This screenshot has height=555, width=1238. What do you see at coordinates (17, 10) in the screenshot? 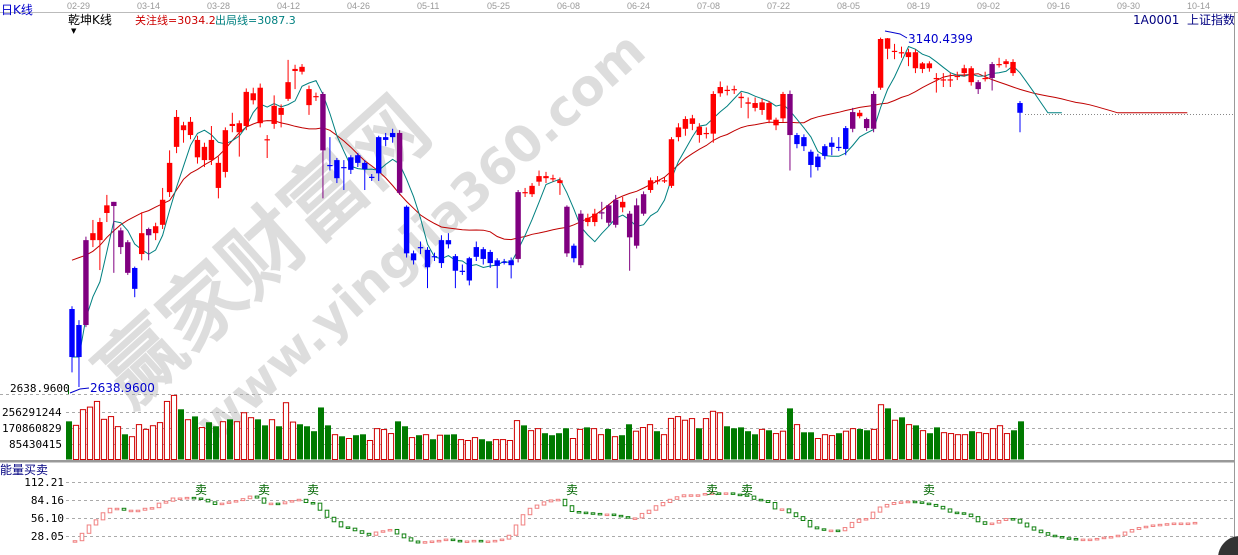
I see `period-label: 日K线` at bounding box center [17, 10].